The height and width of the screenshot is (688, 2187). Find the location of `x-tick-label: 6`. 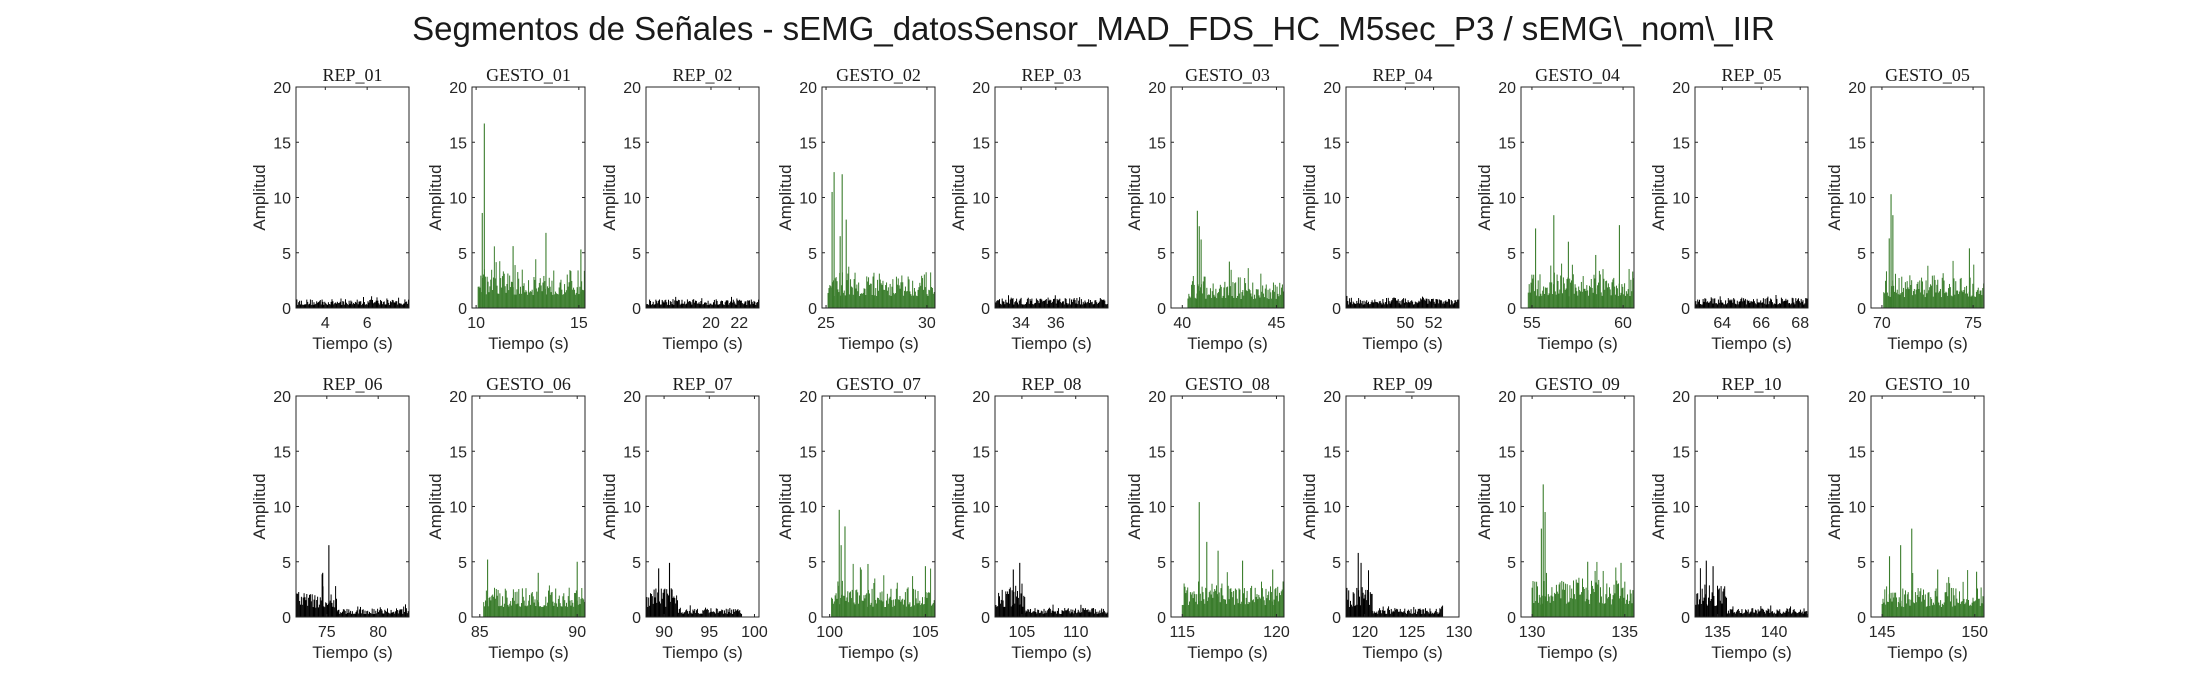

x-tick-label: 6 is located at coordinates (367, 323).